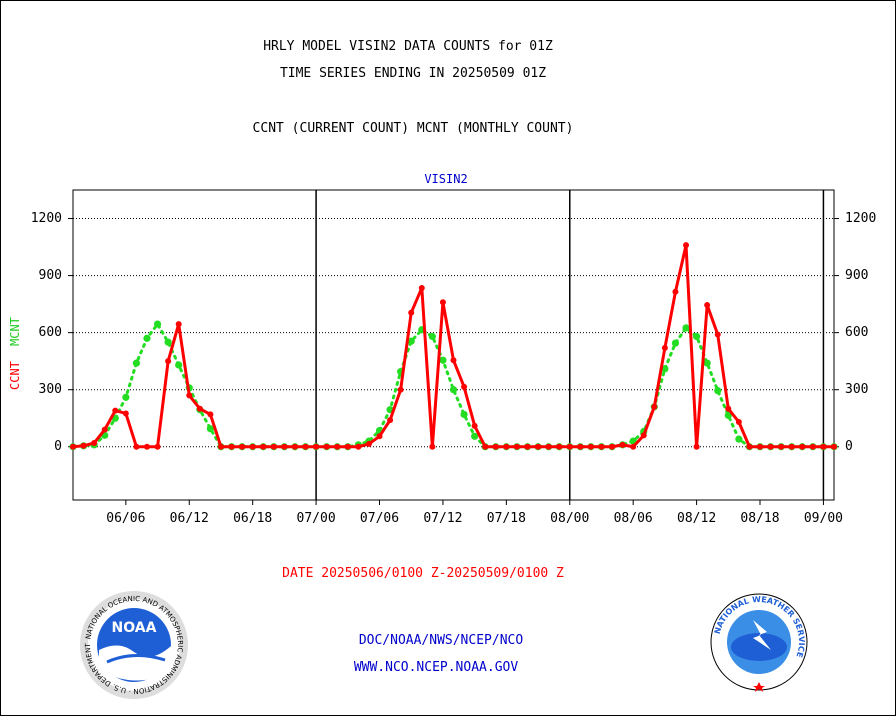  What do you see at coordinates (861, 218) in the screenshot?
I see `y-tick-label-right: 1200` at bounding box center [861, 218].